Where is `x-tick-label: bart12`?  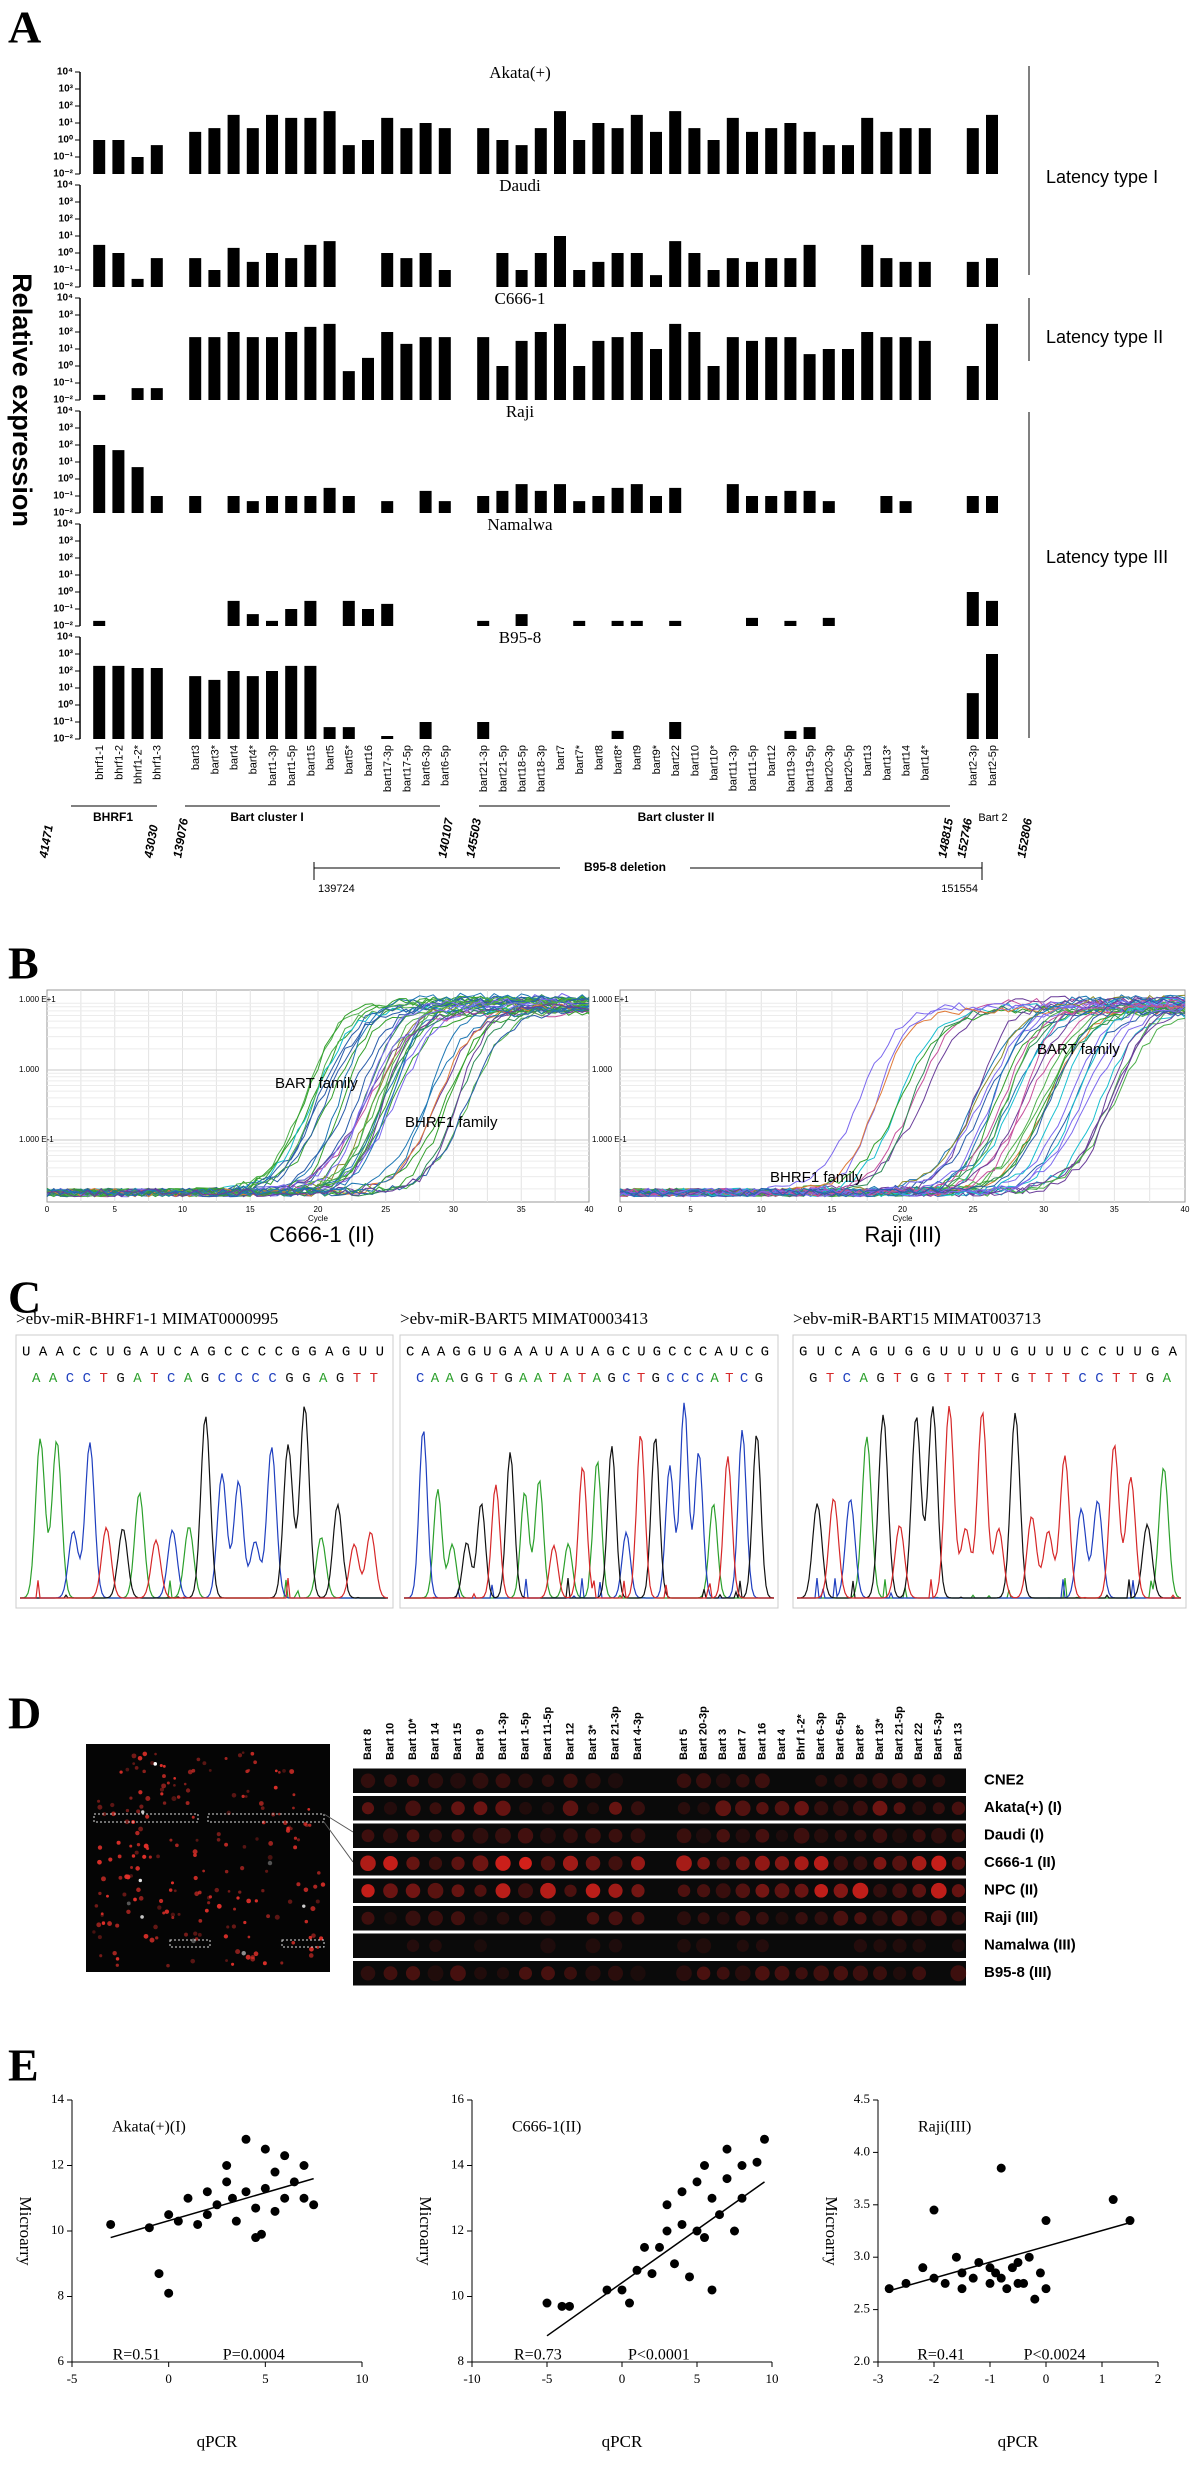 x-tick-label: bart12 is located at coordinates (772, 760).